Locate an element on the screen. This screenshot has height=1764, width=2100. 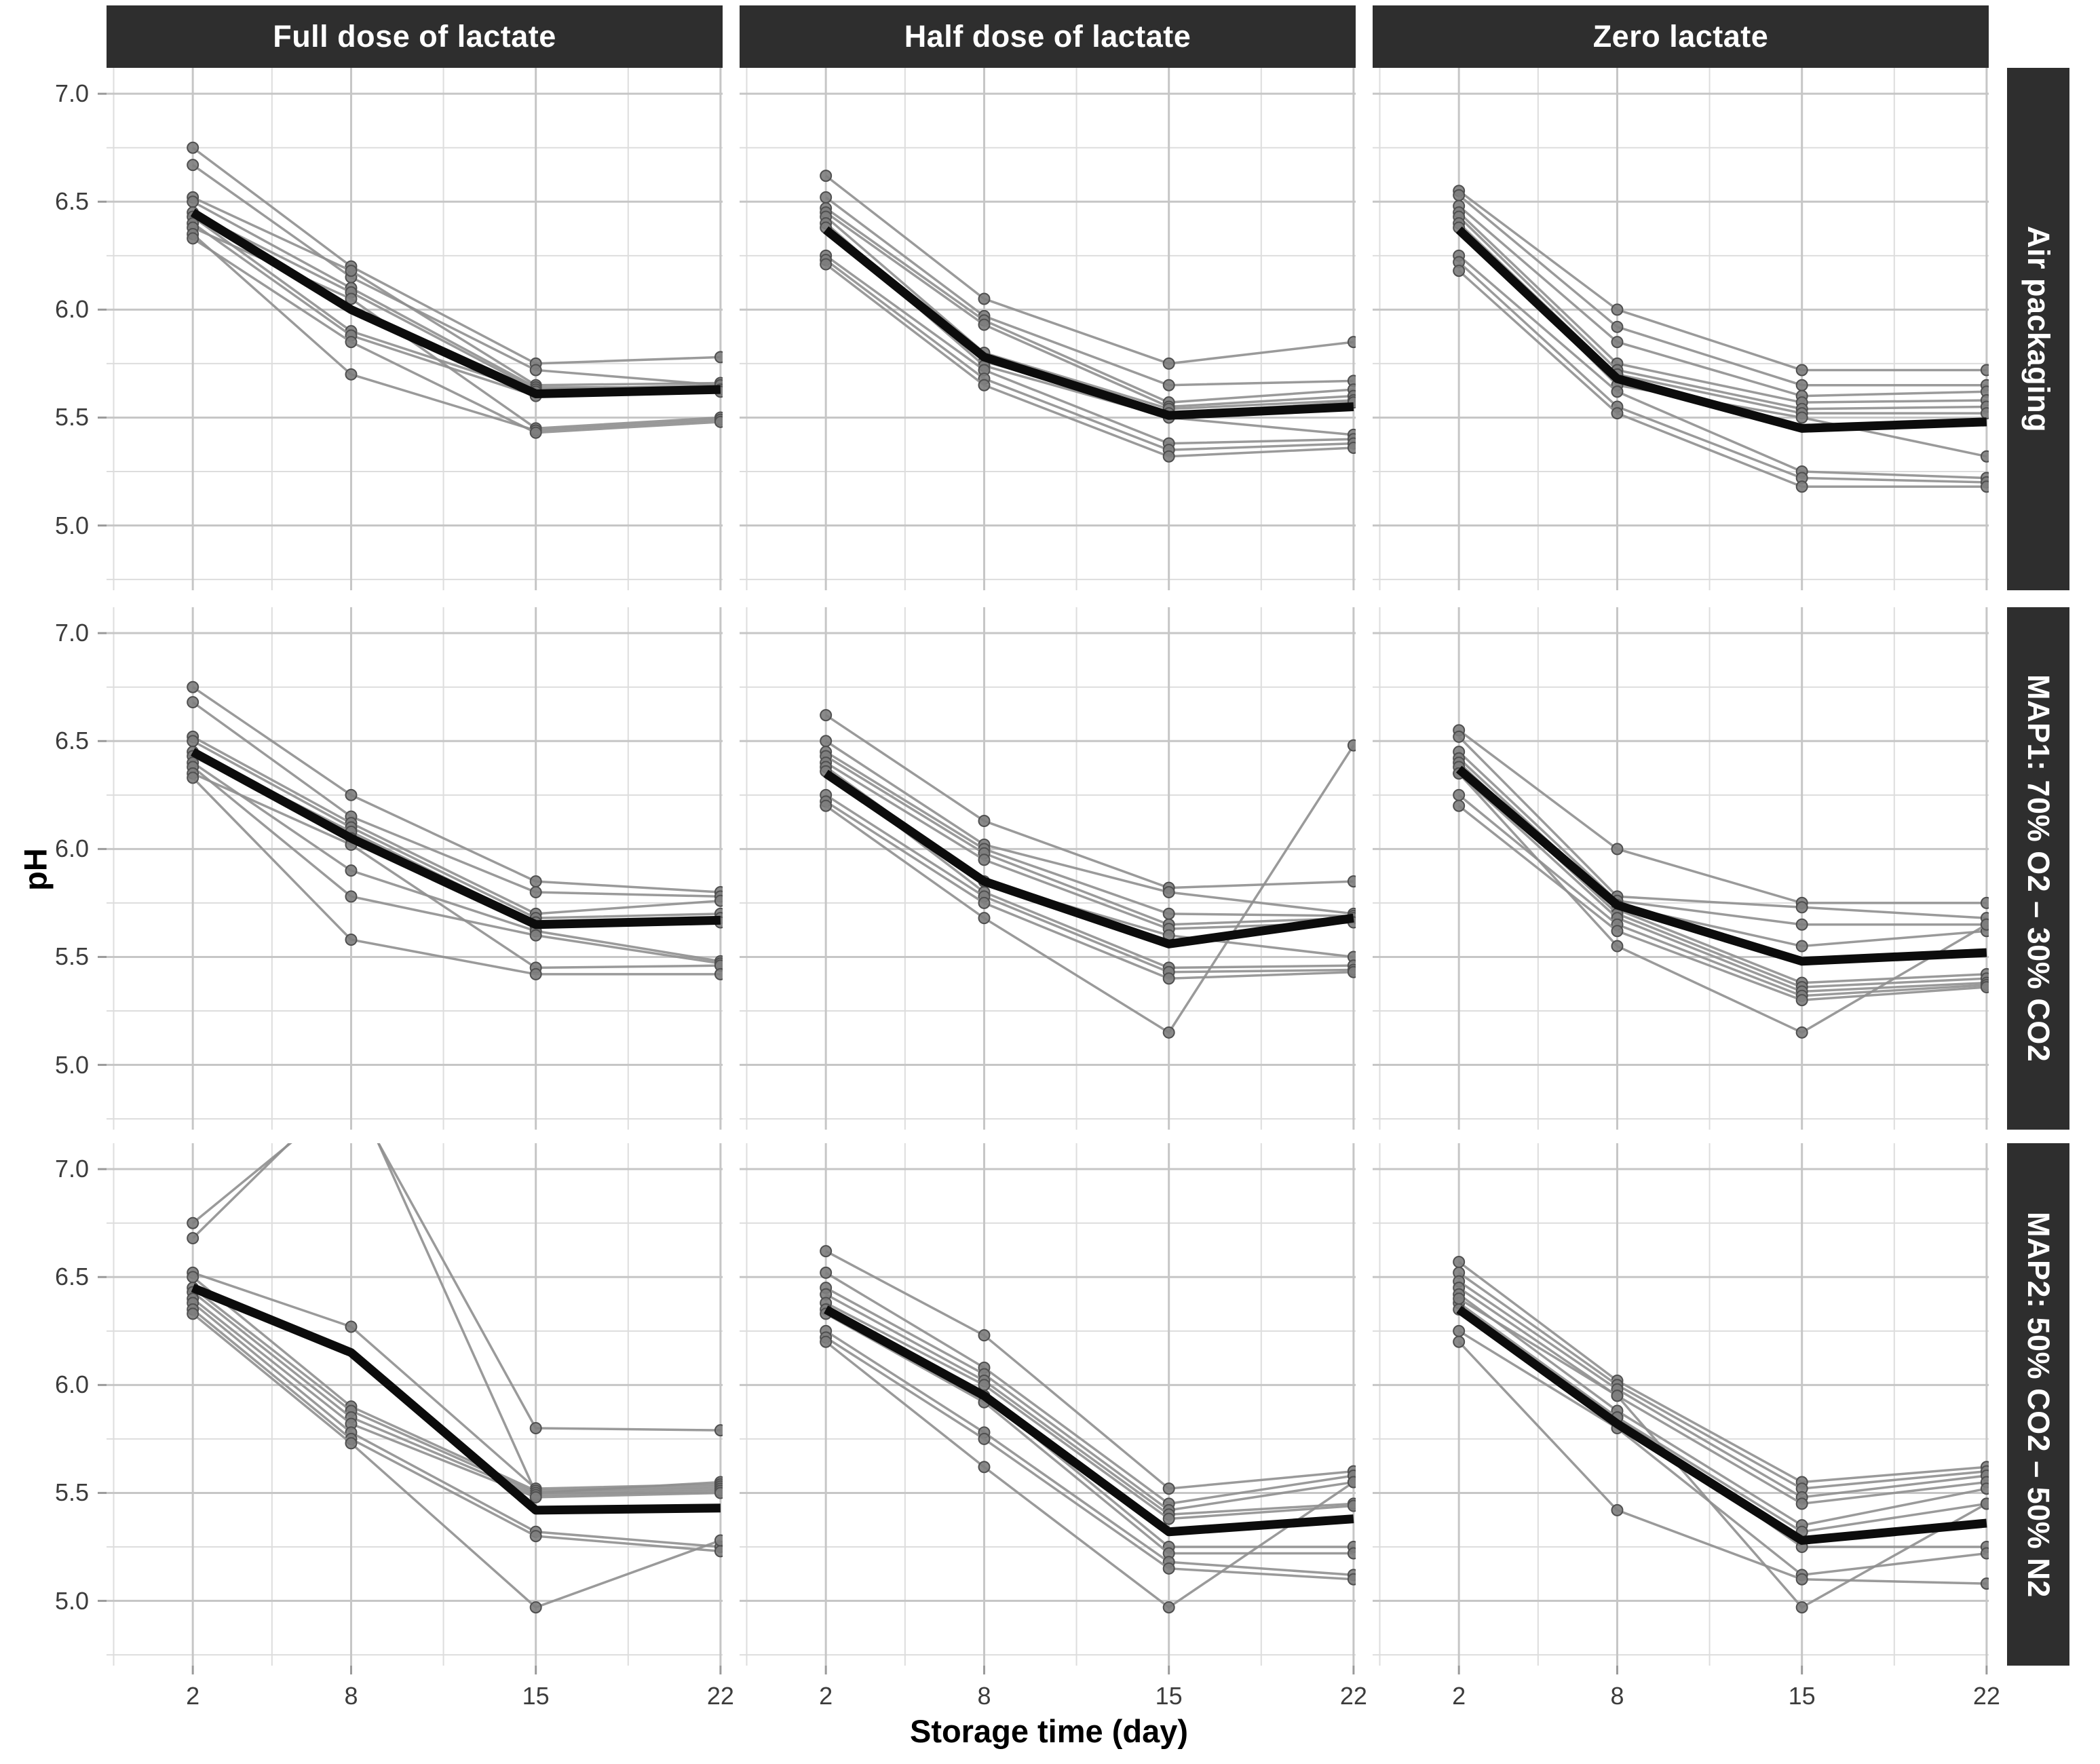
facet-col-strip-1: Half dose of lactate is located at coordinates (1048, 36).